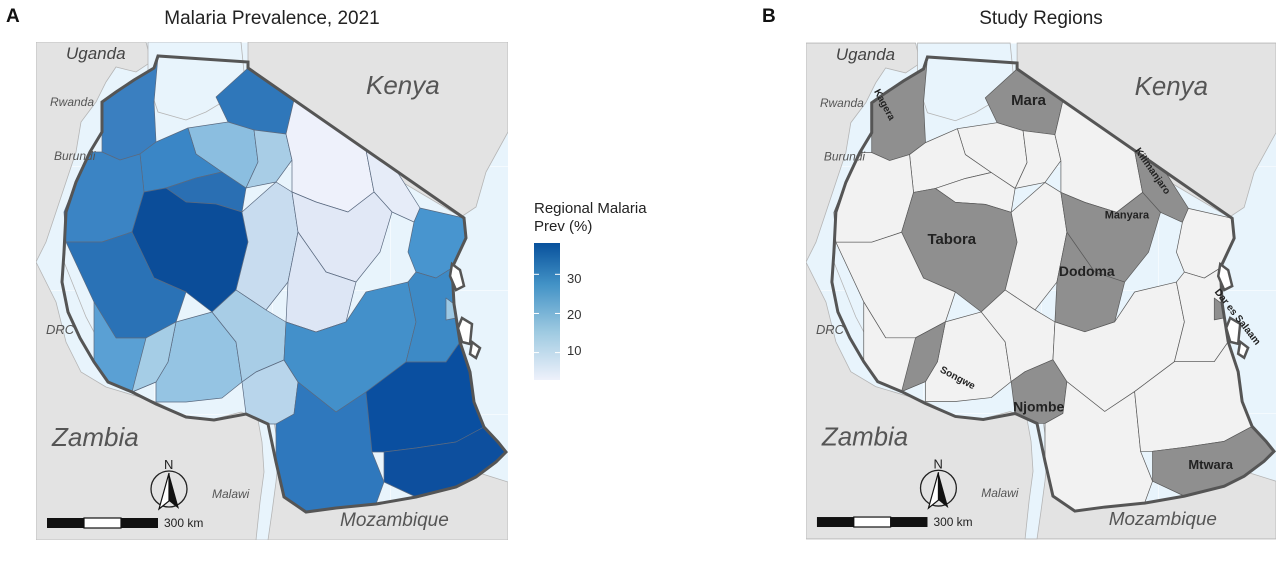 The image size is (1280, 575). What do you see at coordinates (952, 522) in the screenshot?
I see `scale-bar-label-b: 300 km` at bounding box center [952, 522].